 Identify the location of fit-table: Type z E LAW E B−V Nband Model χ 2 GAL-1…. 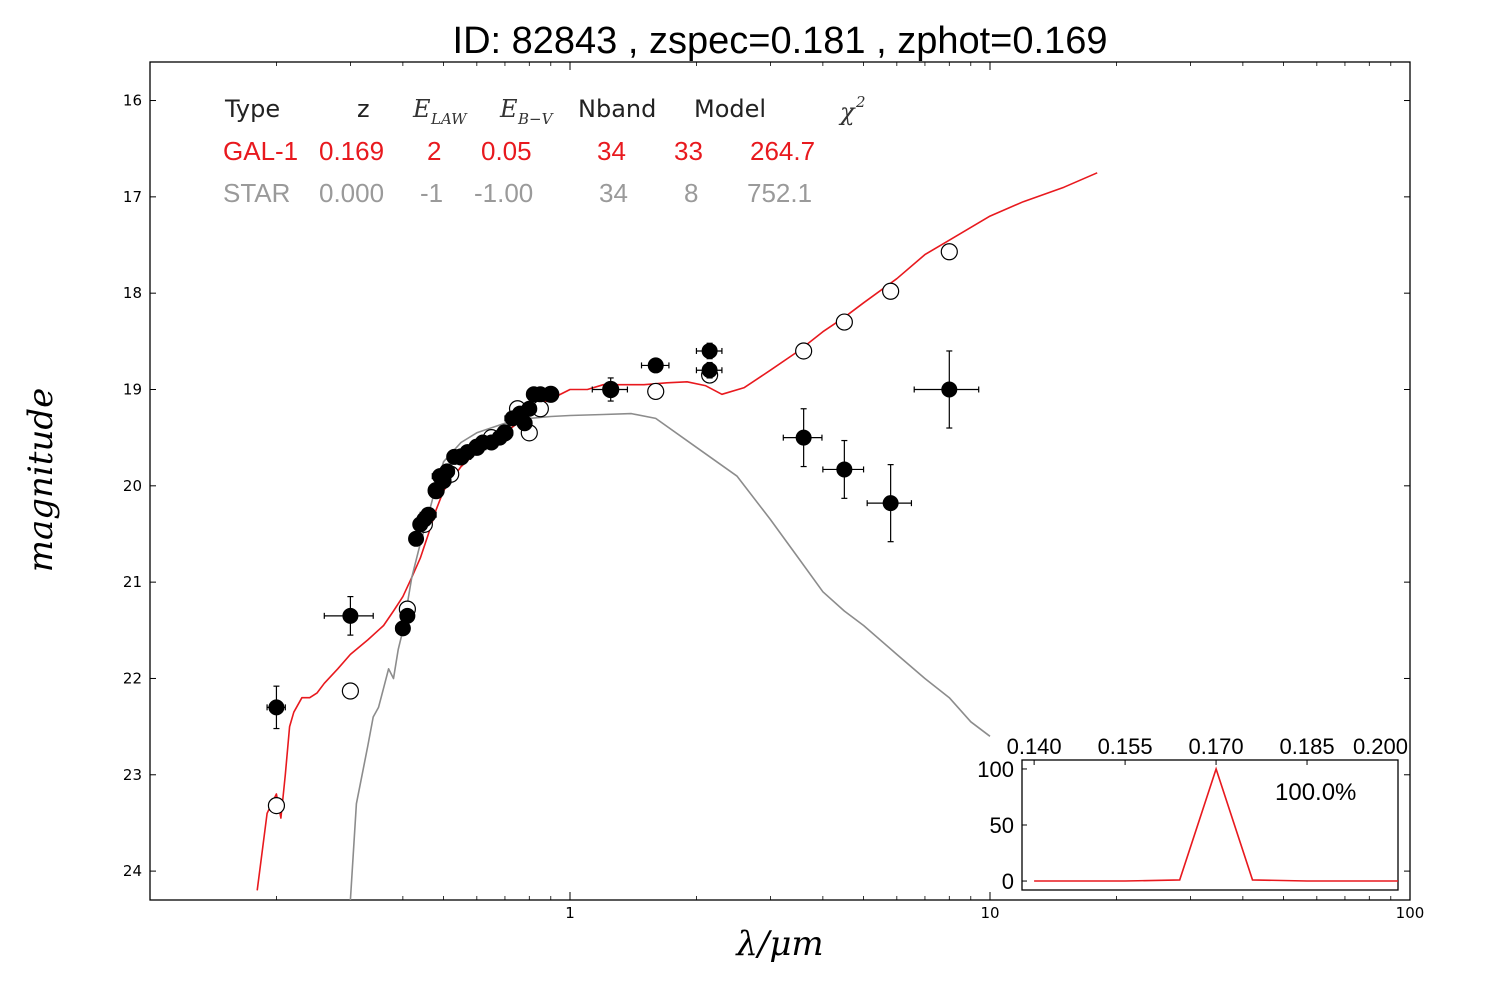
(544, 150).